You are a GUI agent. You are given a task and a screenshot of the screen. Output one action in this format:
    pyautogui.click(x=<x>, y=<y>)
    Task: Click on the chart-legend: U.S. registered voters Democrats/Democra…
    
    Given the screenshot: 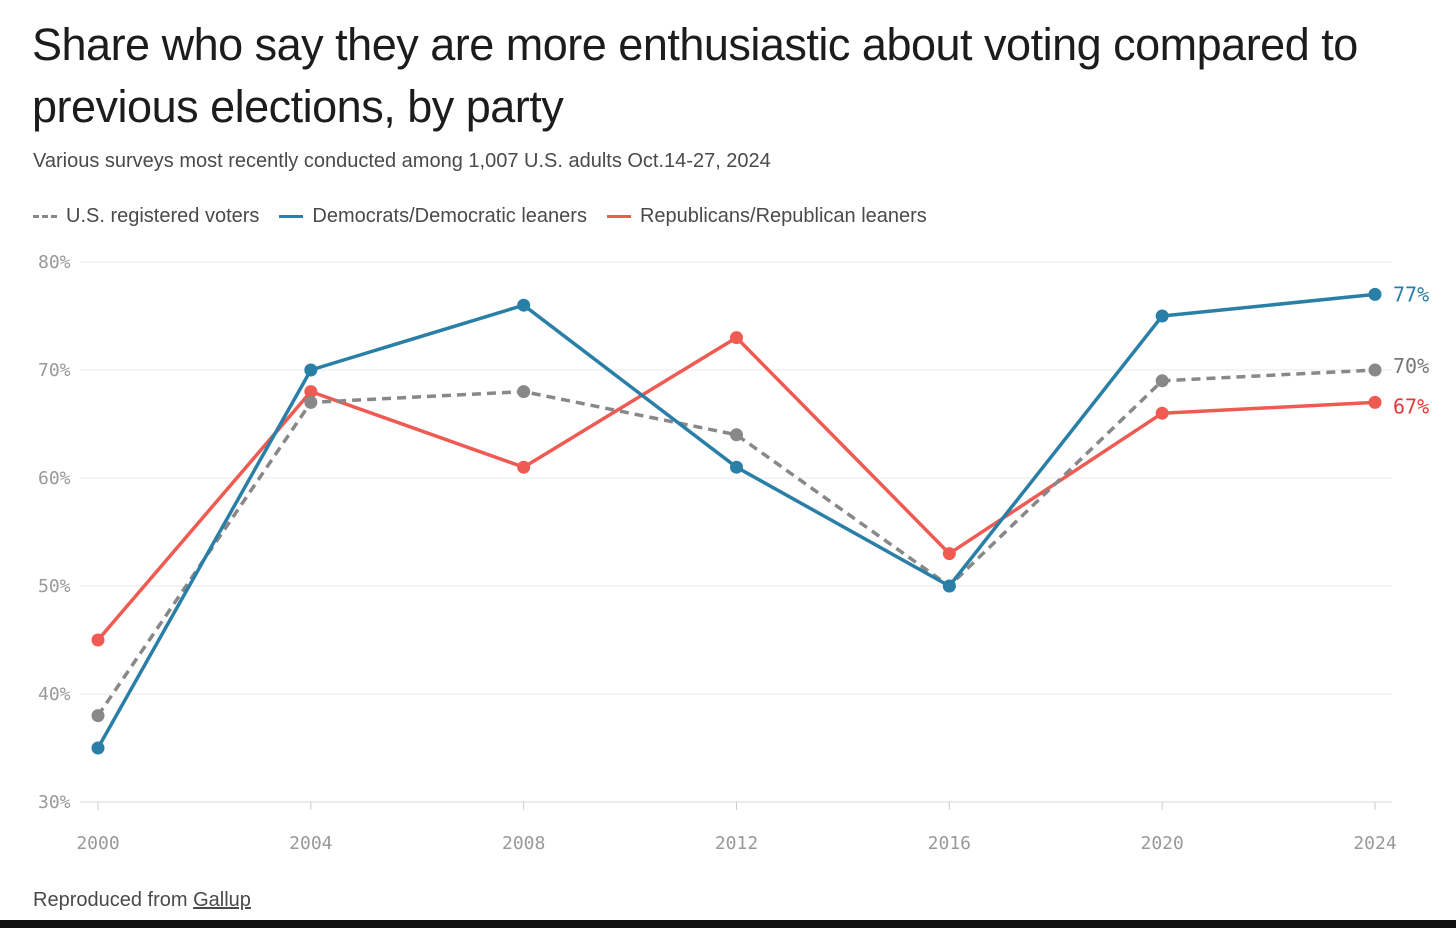 What is the action you would take?
    pyautogui.click(x=490, y=216)
    